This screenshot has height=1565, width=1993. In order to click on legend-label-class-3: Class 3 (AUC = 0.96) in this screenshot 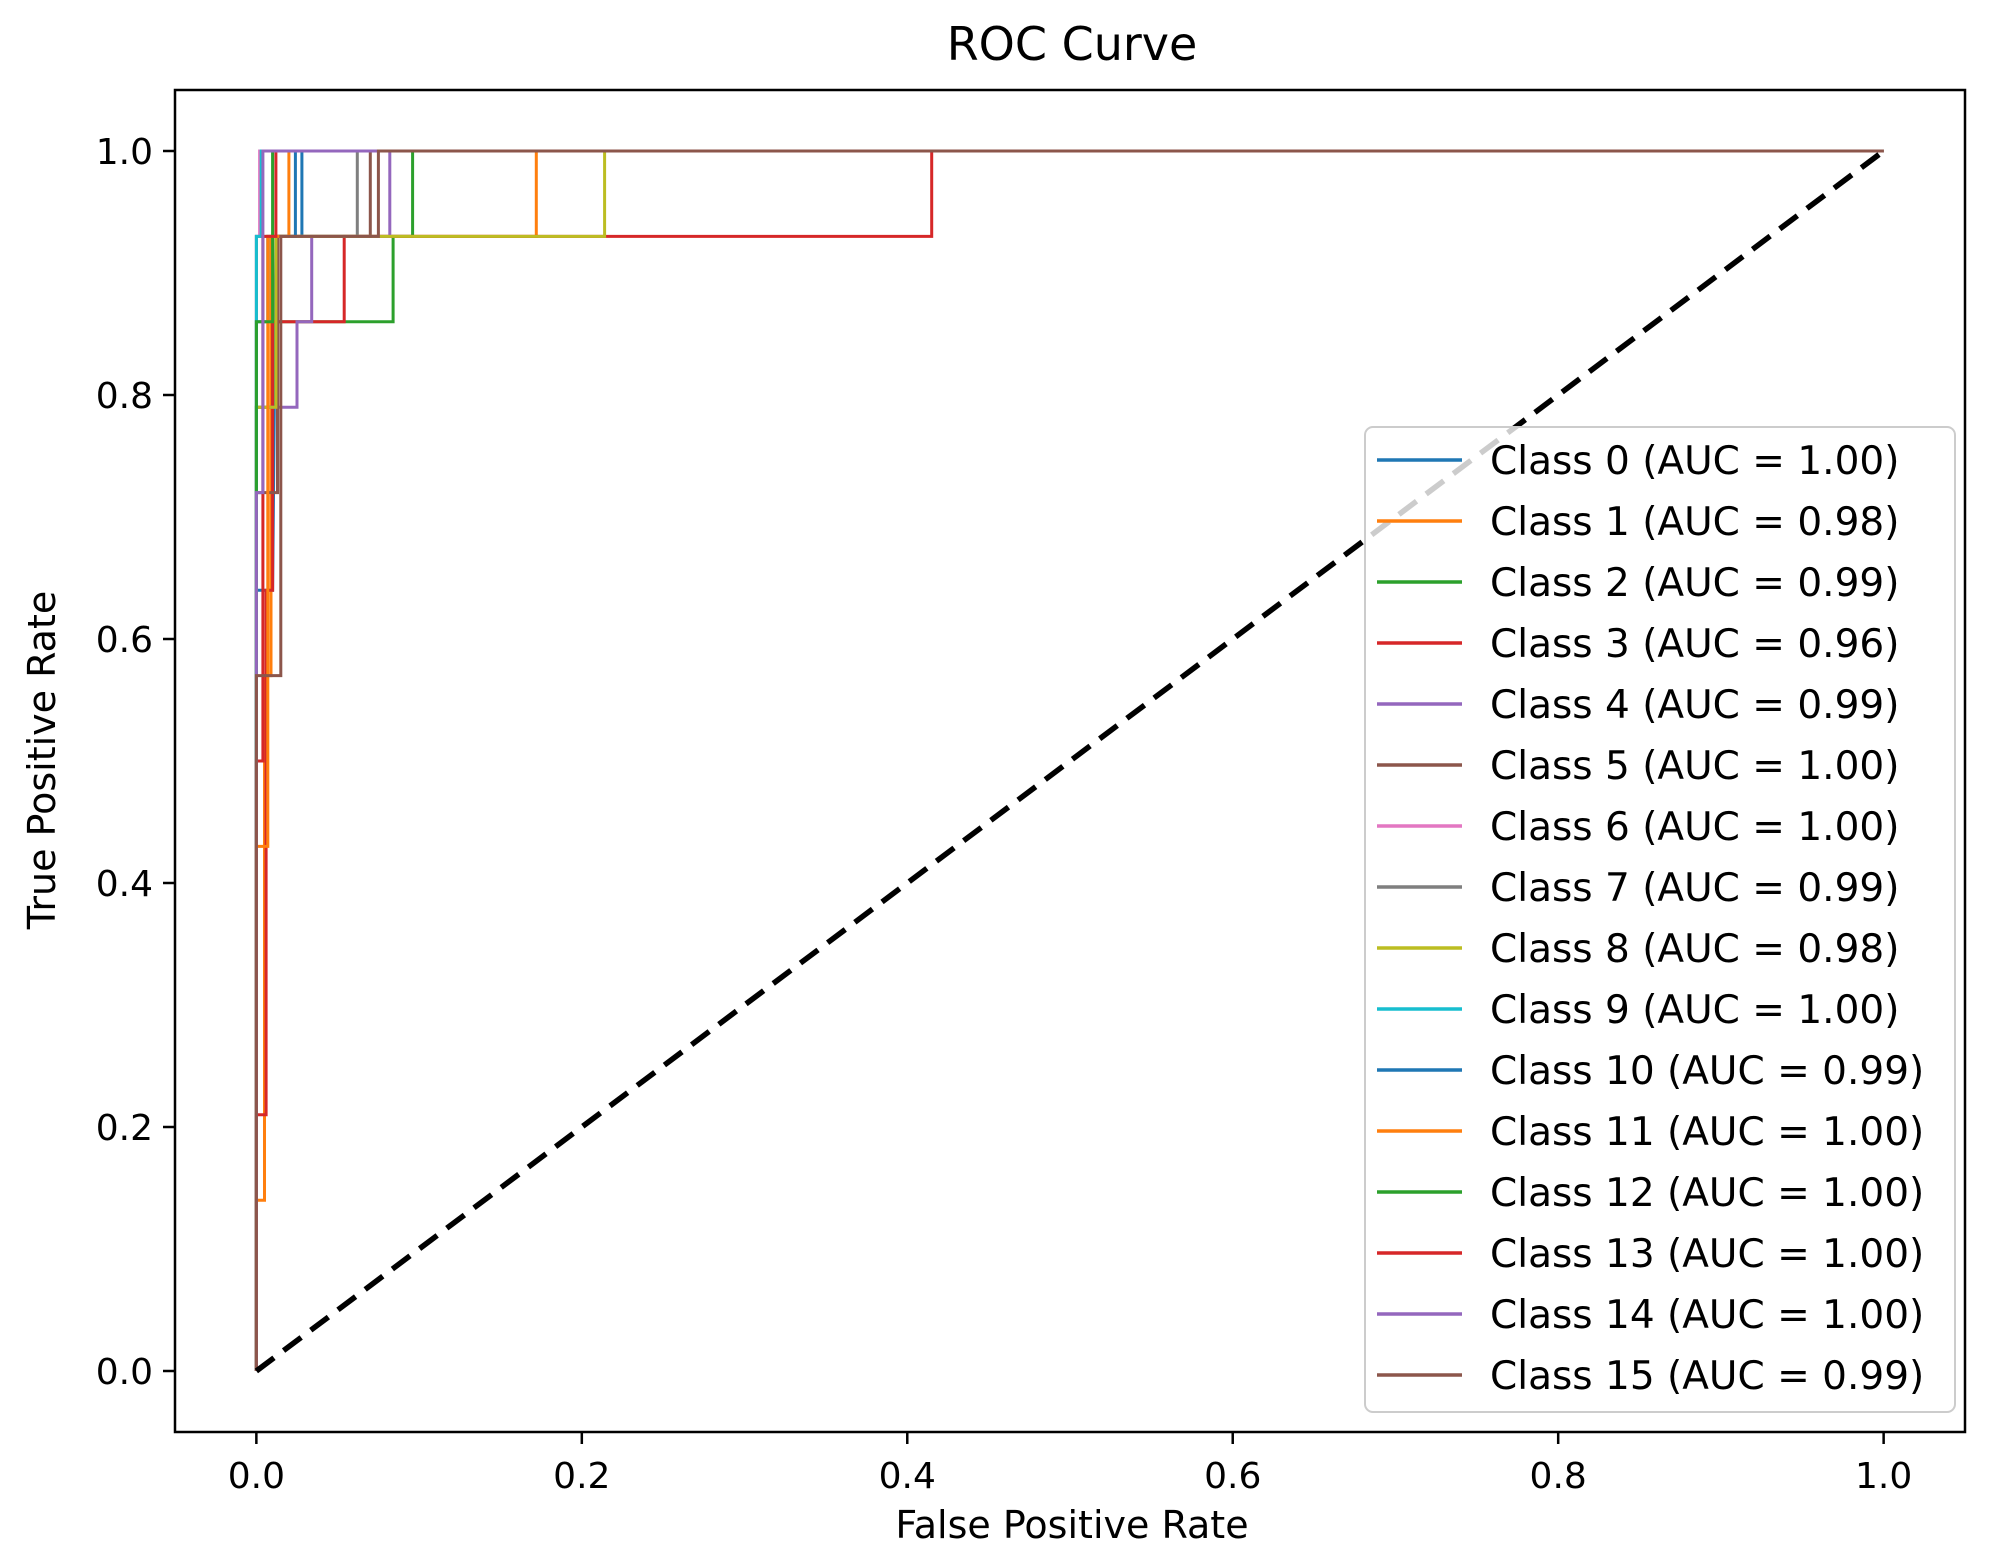, I will do `click(1694, 644)`.